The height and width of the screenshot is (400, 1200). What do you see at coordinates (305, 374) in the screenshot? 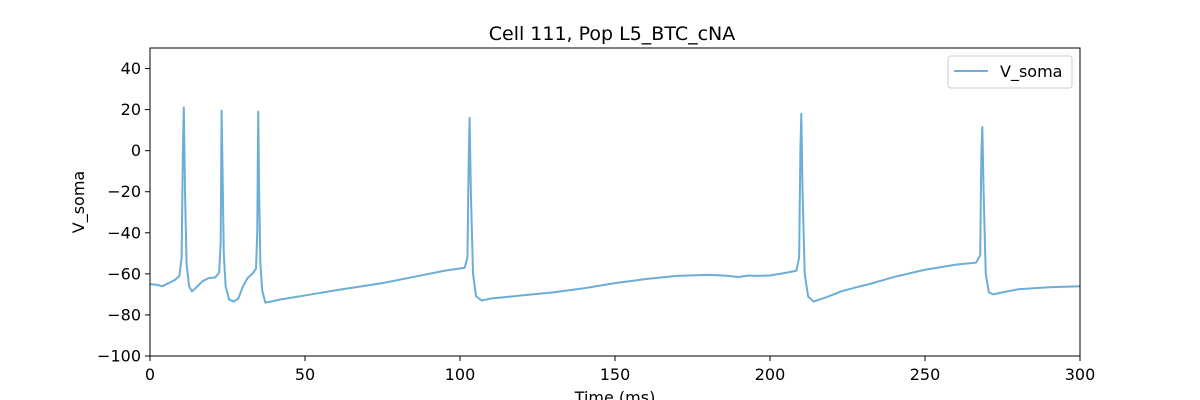
I see `x-tick-label: 50` at bounding box center [305, 374].